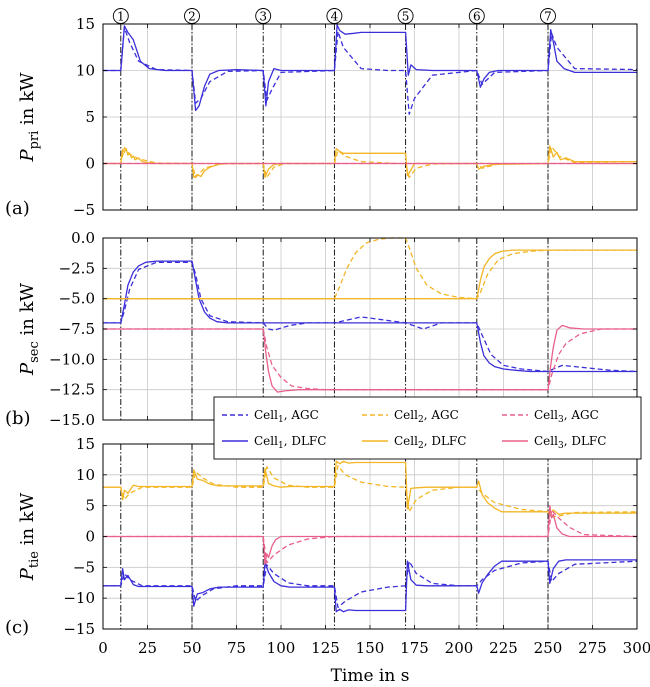 Image resolution: width=650 pixels, height=687 pixels. I want to click on legend-entry-label: Cell1, DLFC, so click(290, 442).